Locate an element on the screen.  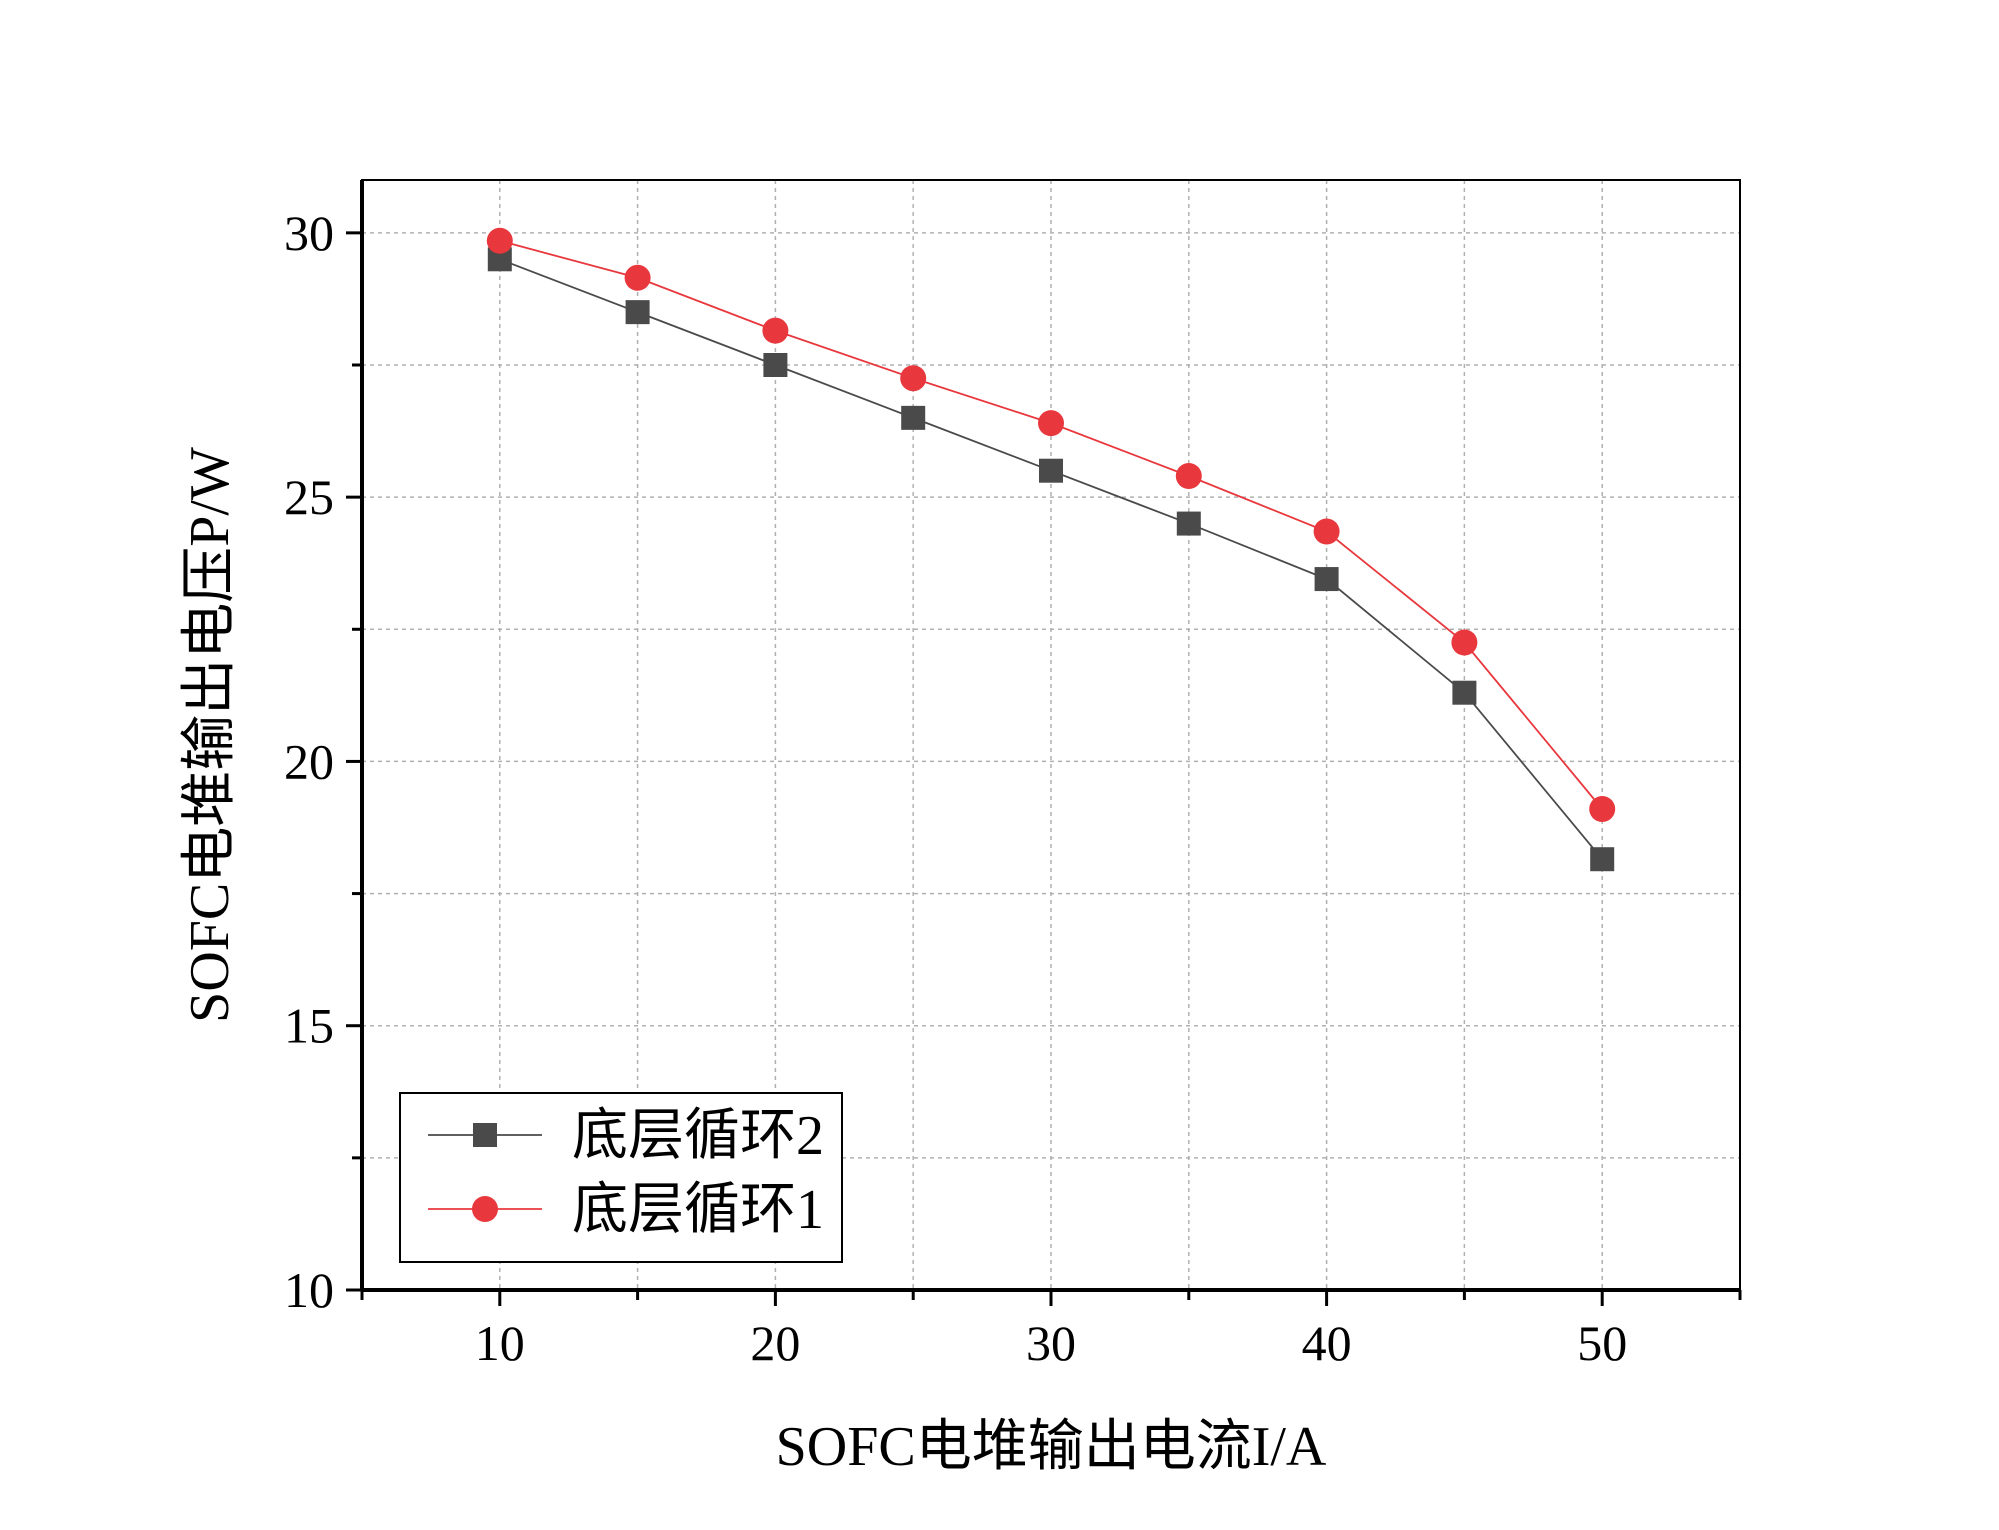
y-tick-label: 10 is located at coordinates (309, 1290).